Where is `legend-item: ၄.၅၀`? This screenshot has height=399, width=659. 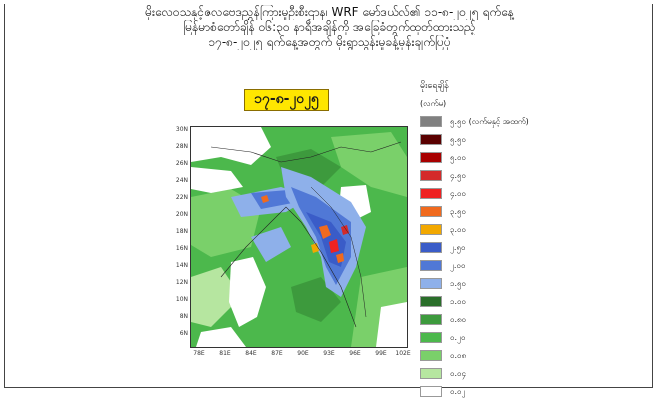
legend-item: ၄.၅၀ is located at coordinates (505, 176).